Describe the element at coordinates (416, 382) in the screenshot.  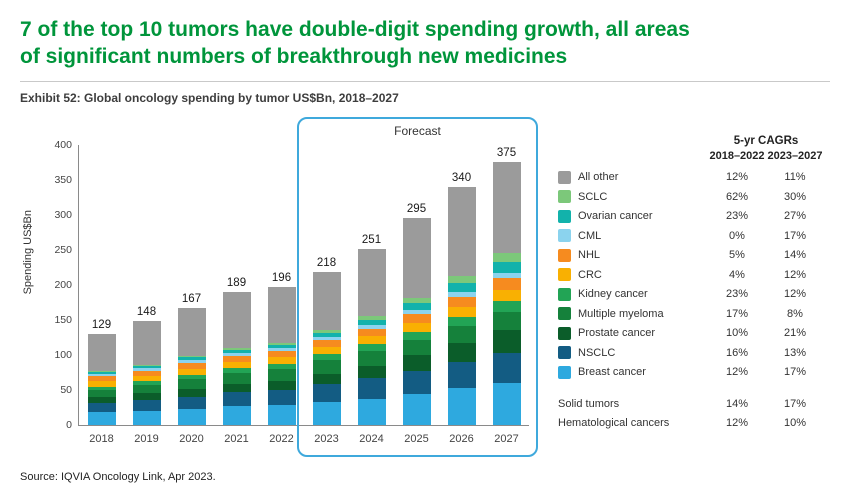
I see `segment-nsclc-2025` at that location.